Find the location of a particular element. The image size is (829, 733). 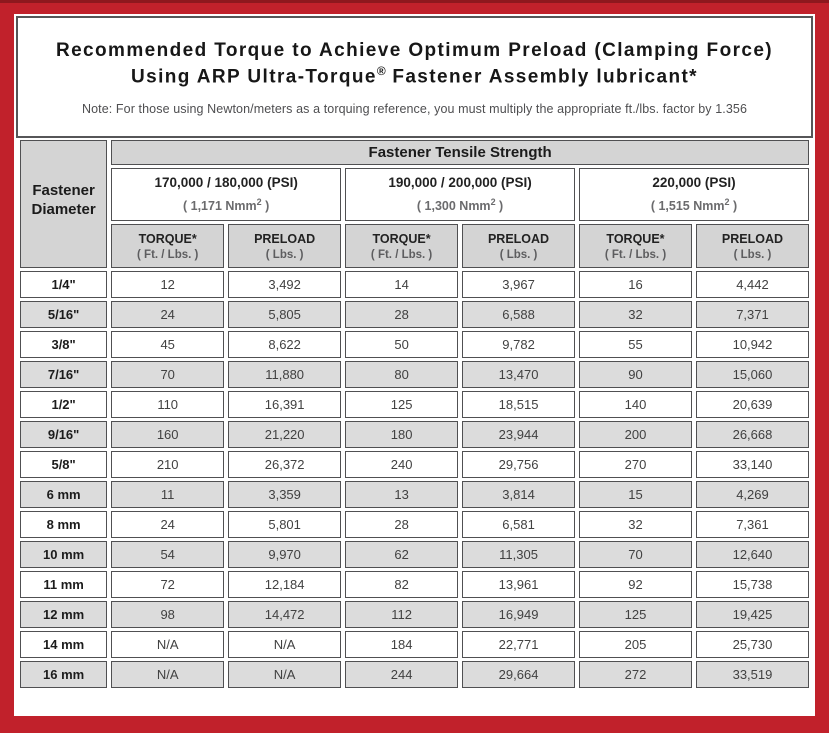

torque-value-cell: 15 is located at coordinates (635, 494).